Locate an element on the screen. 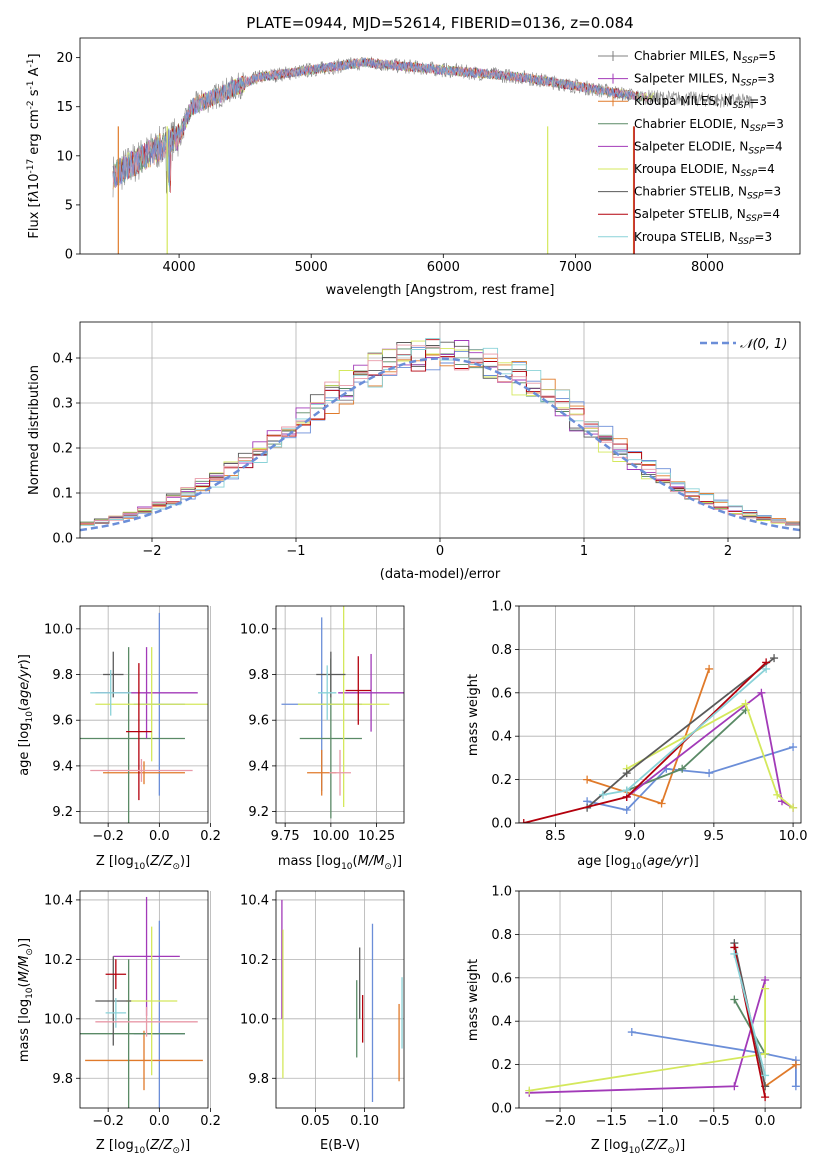  y-tick-label: 10.2 is located at coordinates (58, 960).